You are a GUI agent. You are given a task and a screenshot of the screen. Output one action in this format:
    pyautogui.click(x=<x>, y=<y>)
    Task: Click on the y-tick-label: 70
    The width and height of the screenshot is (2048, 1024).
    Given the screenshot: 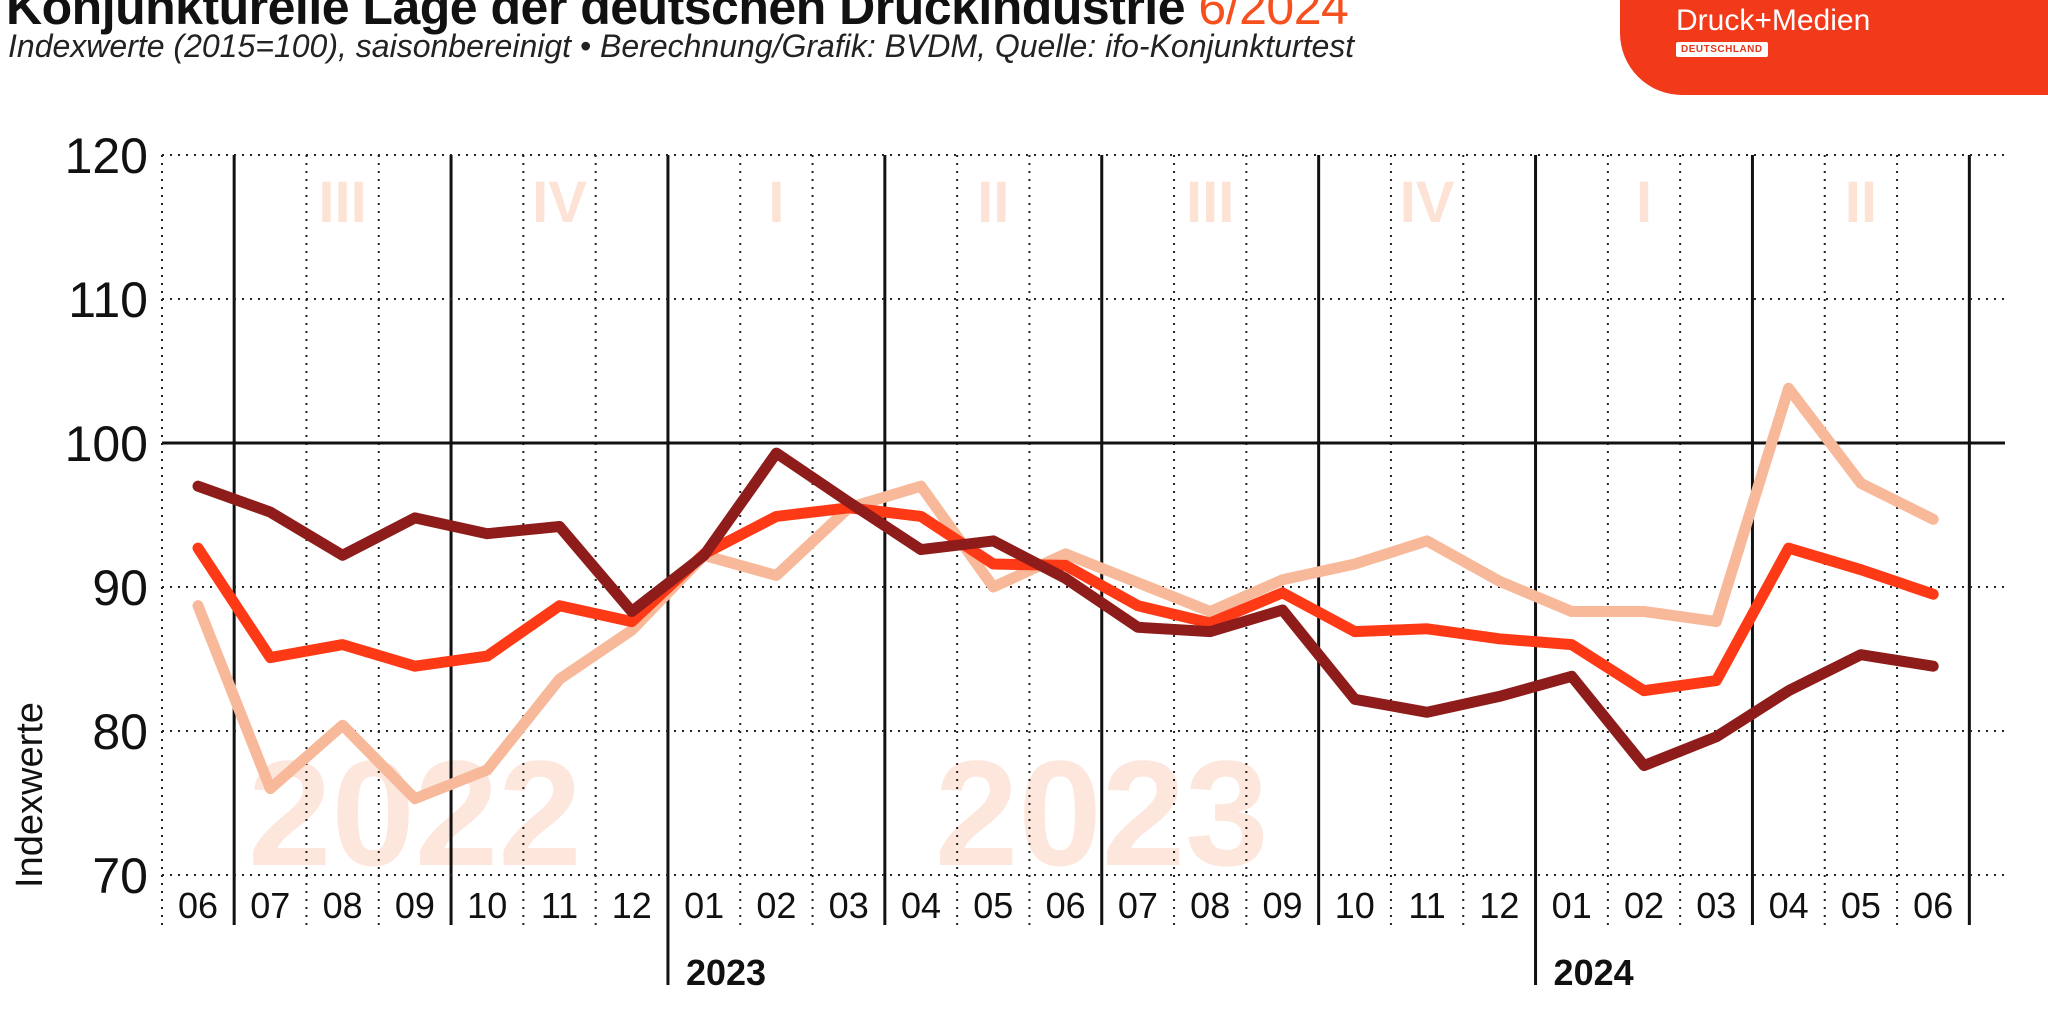 What is the action you would take?
    pyautogui.click(x=120, y=876)
    